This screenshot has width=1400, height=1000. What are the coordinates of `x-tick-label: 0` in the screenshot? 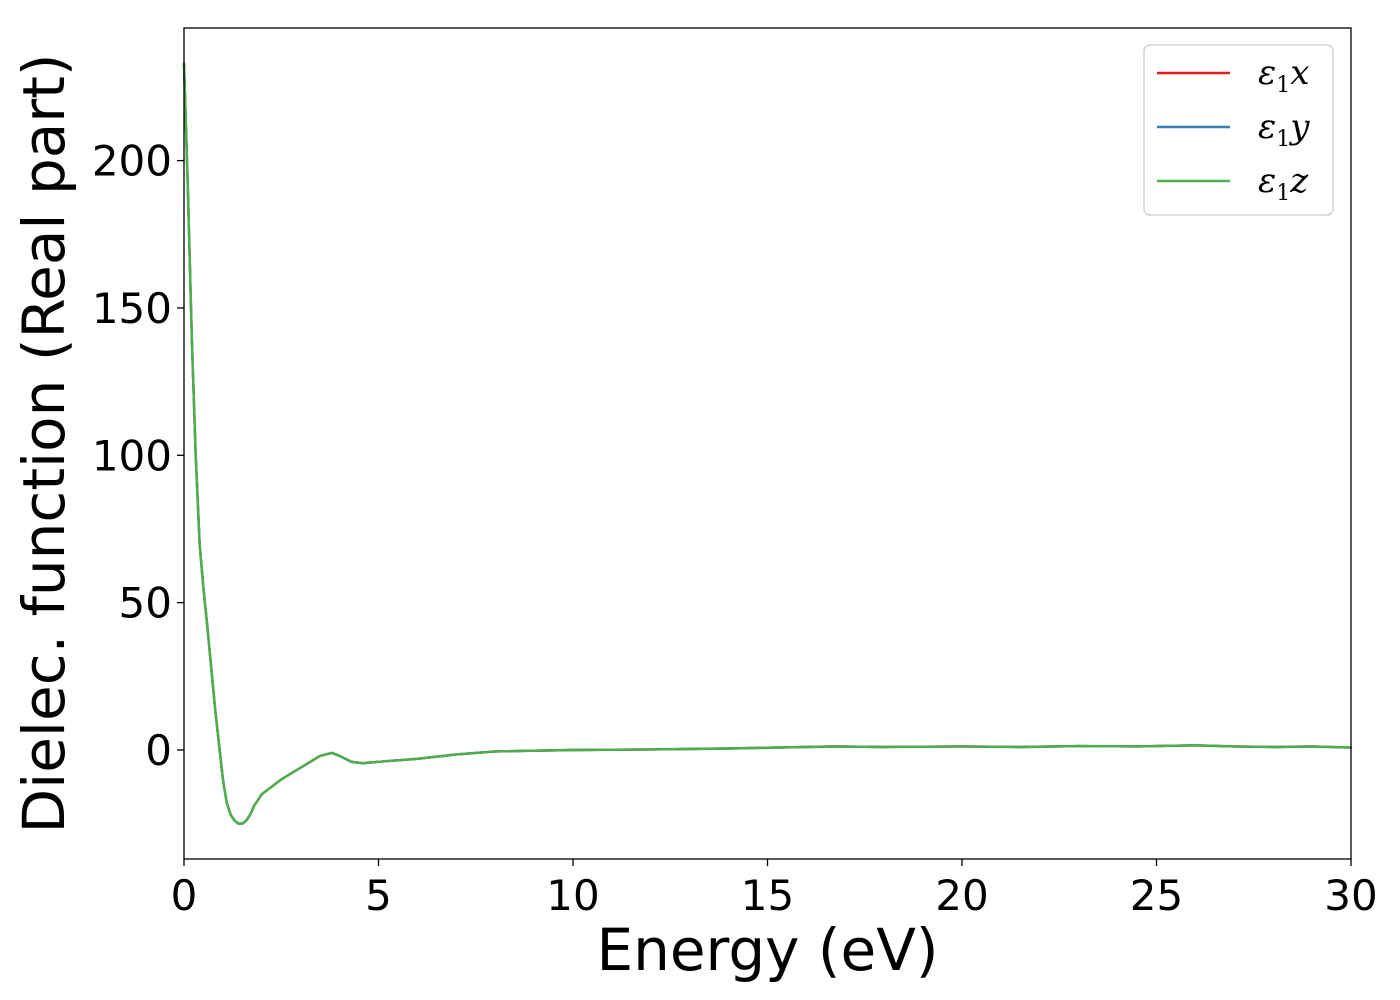 It's located at (184, 895).